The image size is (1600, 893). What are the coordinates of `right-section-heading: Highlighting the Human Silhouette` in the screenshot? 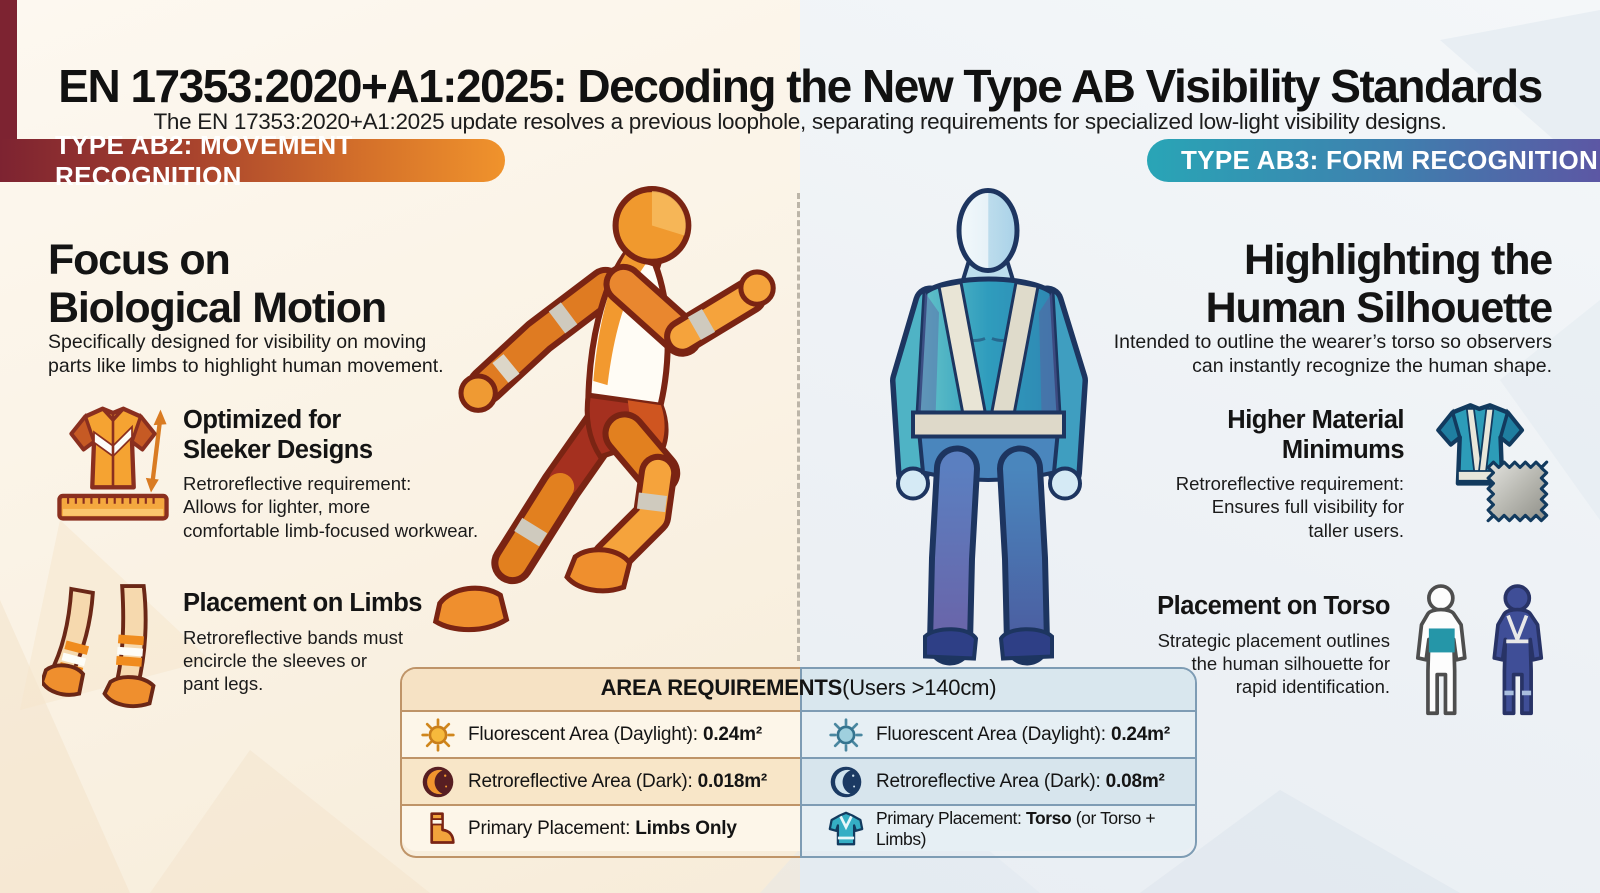 It's located at (1379, 283).